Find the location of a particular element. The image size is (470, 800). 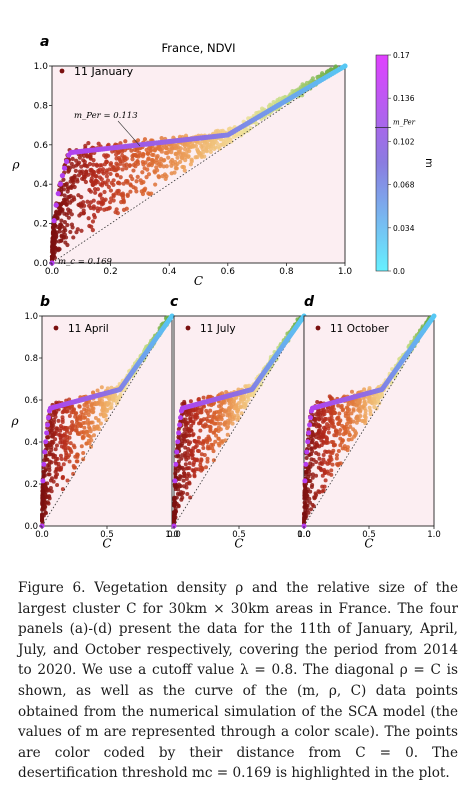

colorbar-tick-label: 0.102 is located at coordinates (404, 141).